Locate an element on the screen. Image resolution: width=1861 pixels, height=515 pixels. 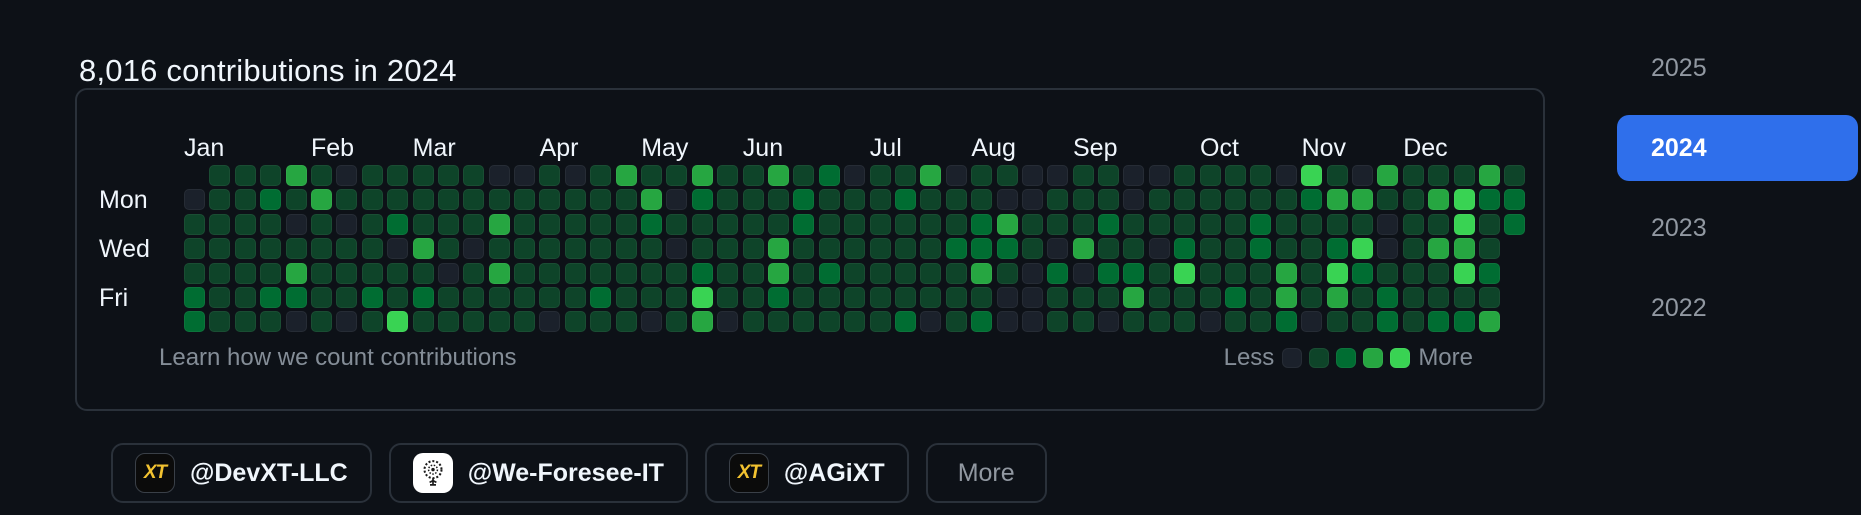
org-filter-devxt-llc: XT @DevXT-LLC is located at coordinates (241, 473).